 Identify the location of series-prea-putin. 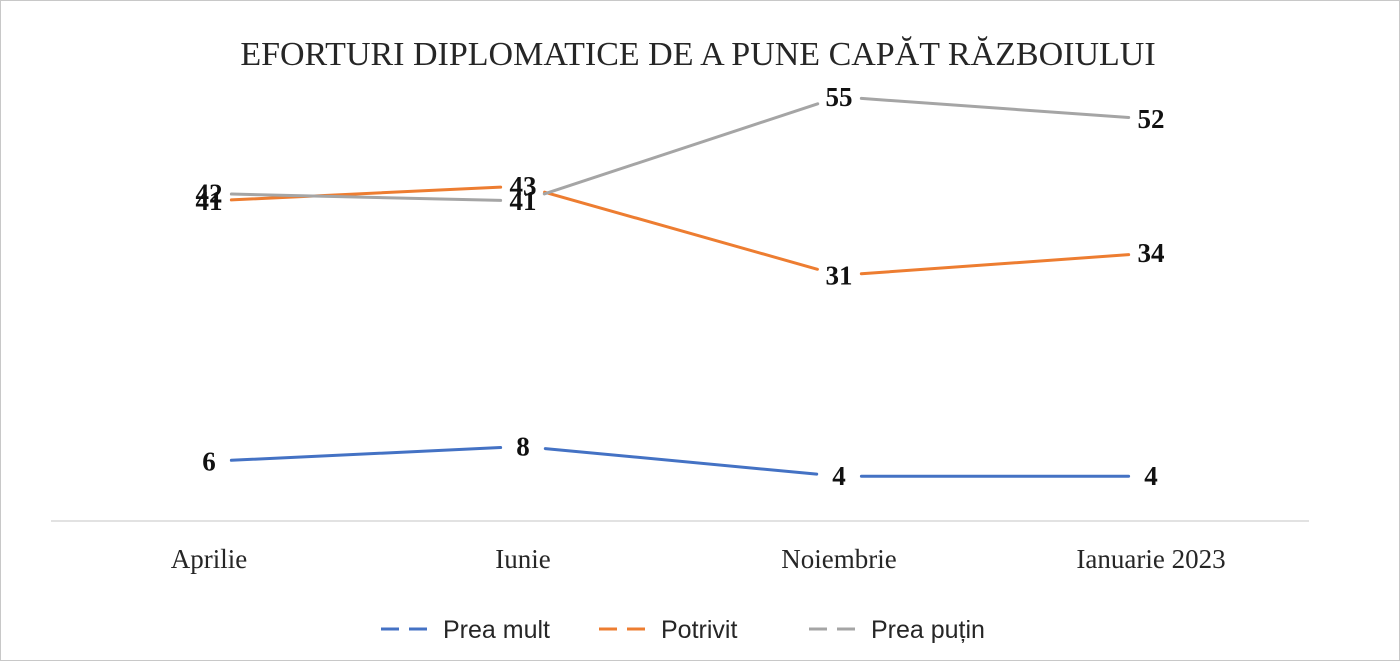
(680, 149).